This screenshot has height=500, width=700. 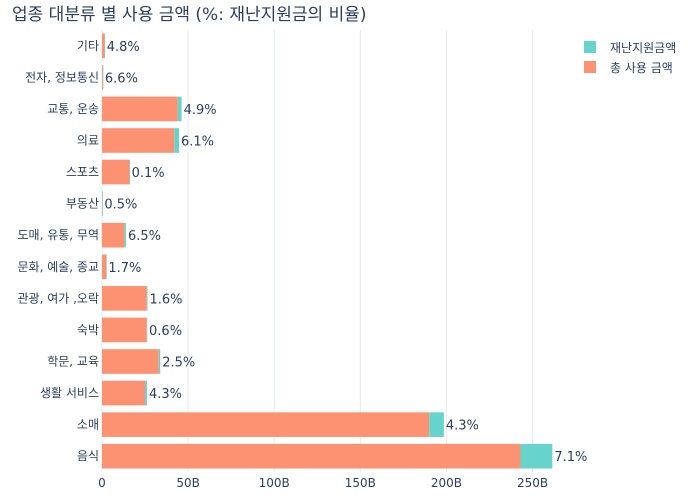 I want to click on bar-value-label: 2.5%, so click(x=178, y=363).